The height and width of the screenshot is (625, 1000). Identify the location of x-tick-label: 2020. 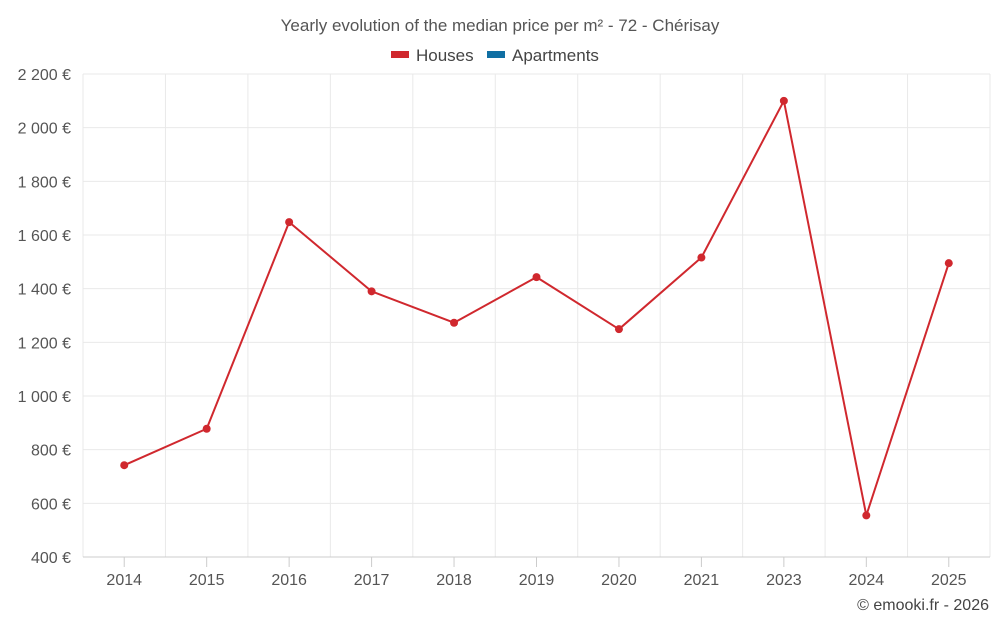
(619, 580).